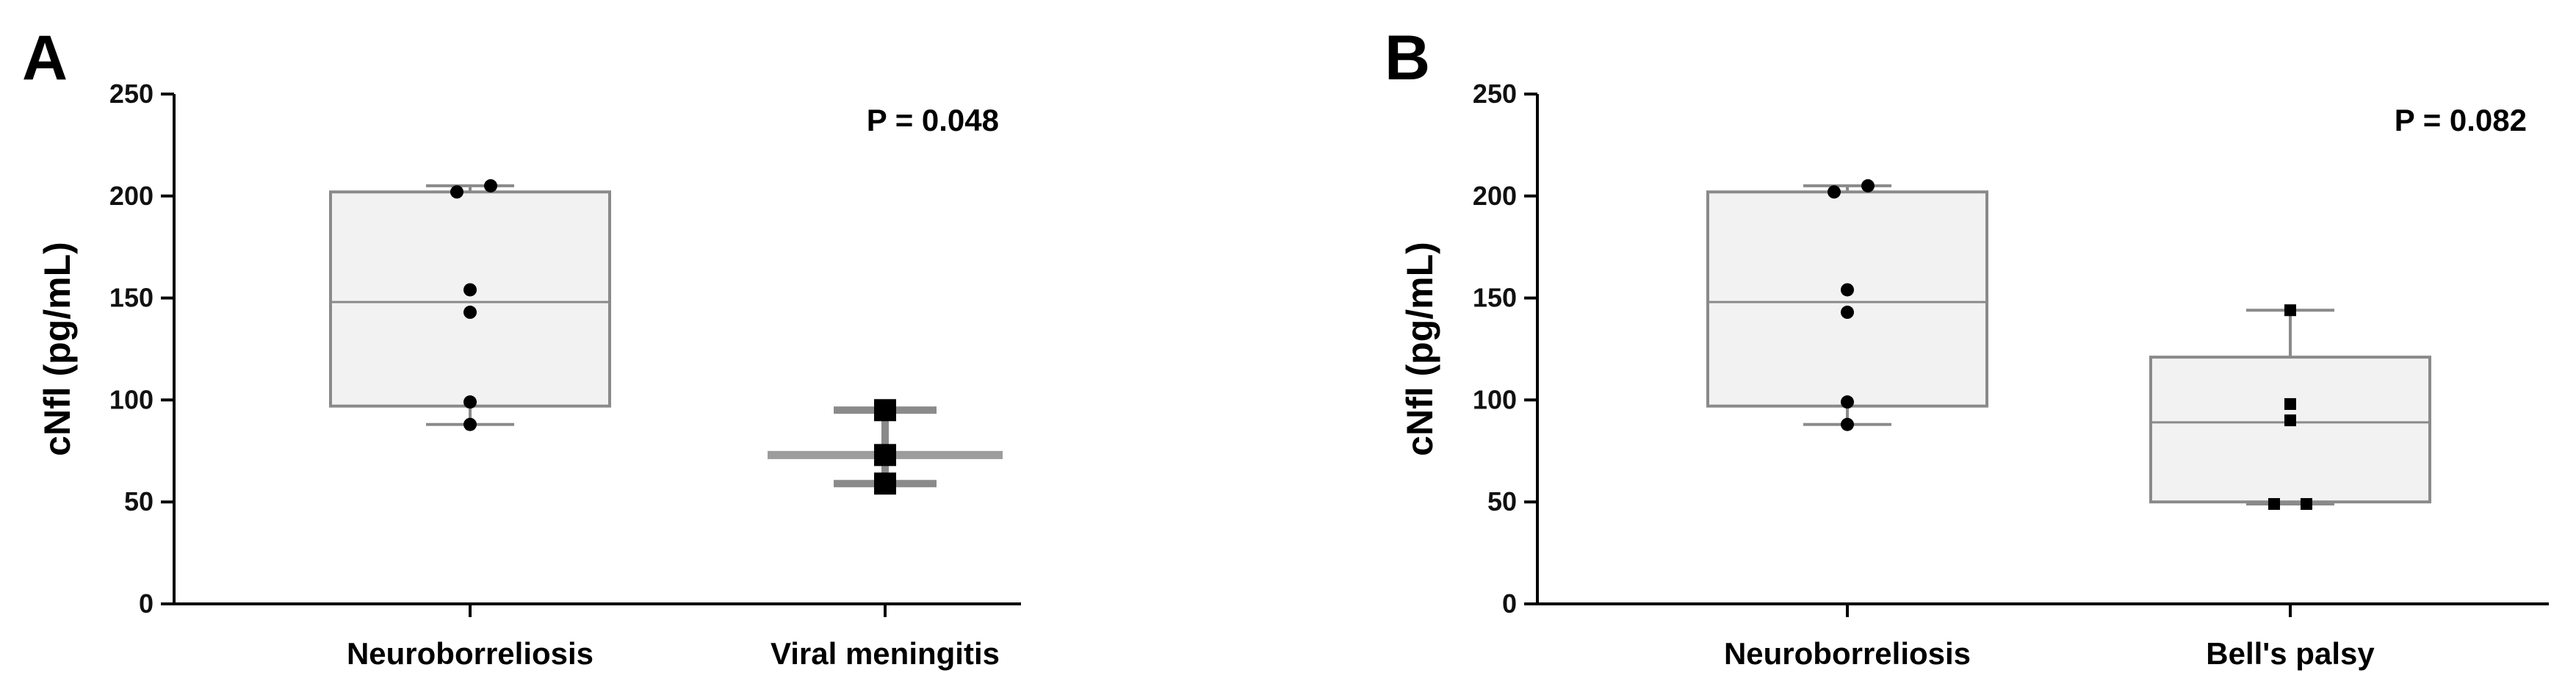 The image size is (2576, 695). I want to click on panel-letter: B, so click(1407, 58).